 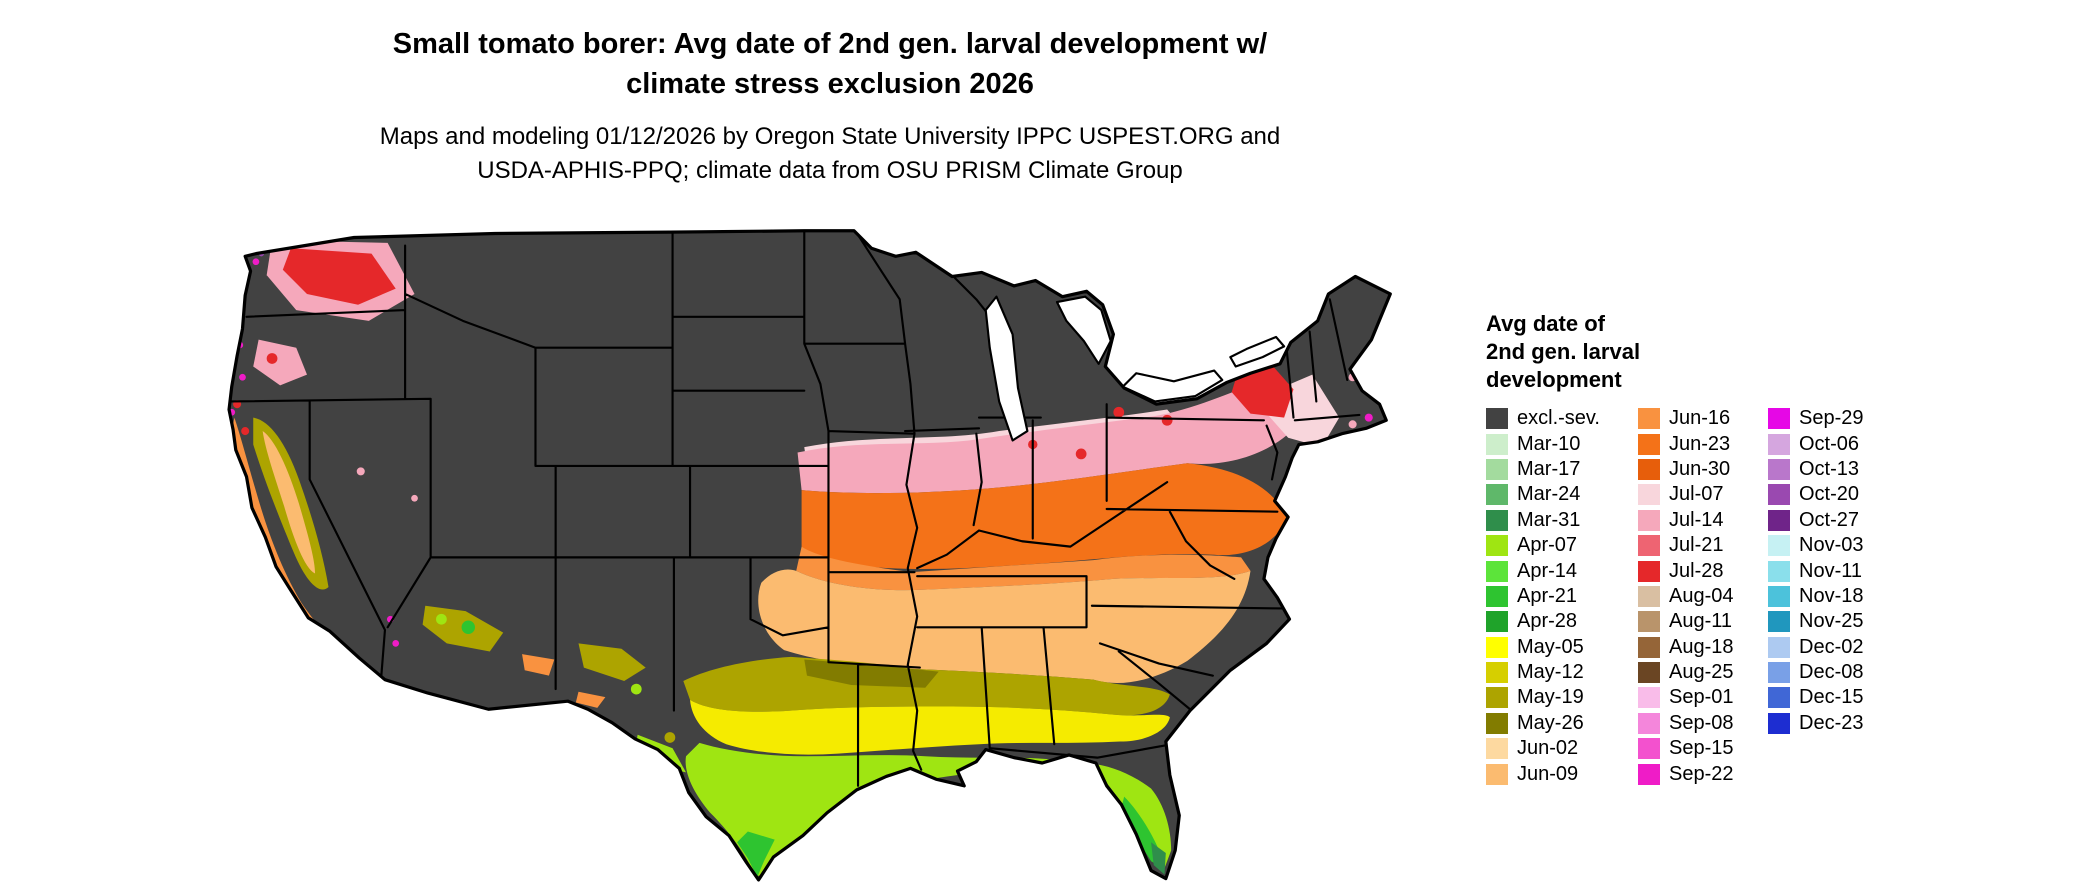 What do you see at coordinates (1696, 545) in the screenshot?
I see `legend-label: Jul-21` at bounding box center [1696, 545].